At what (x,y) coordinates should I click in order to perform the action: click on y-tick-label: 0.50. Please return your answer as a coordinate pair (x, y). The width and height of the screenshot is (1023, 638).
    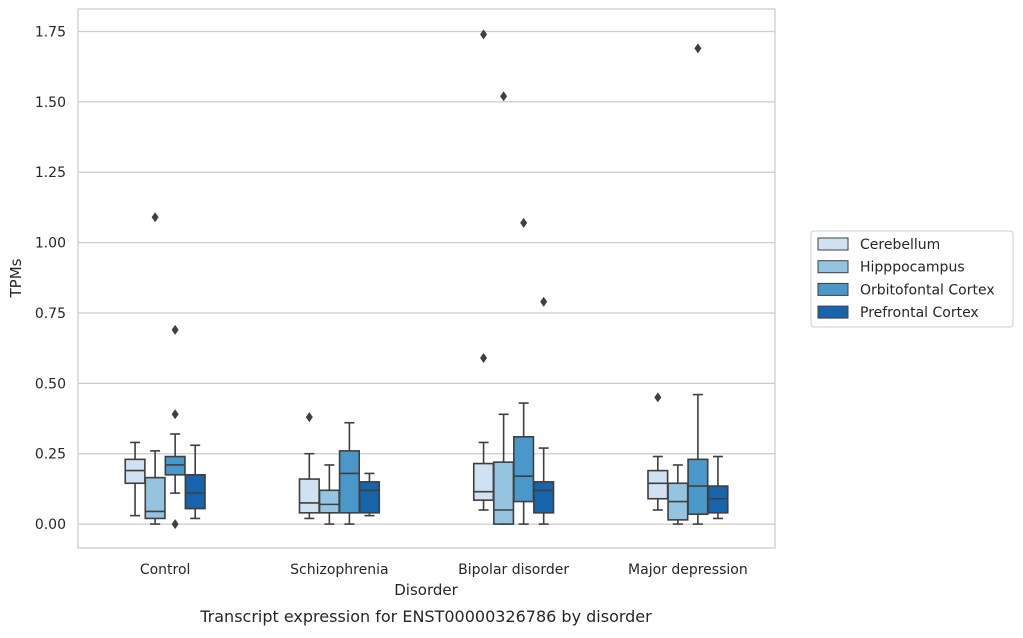
    Looking at the image, I should click on (50, 384).